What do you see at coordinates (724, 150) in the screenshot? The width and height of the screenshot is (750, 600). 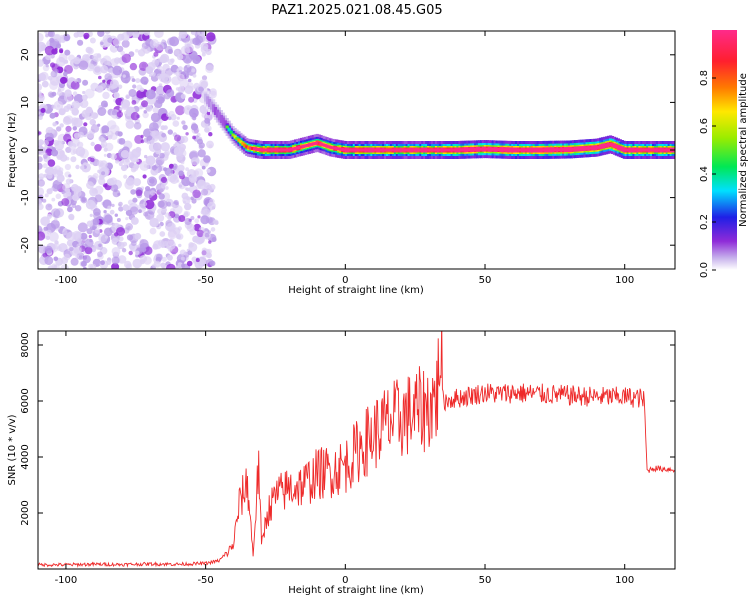 I see `colorbar-gradient` at bounding box center [724, 150].